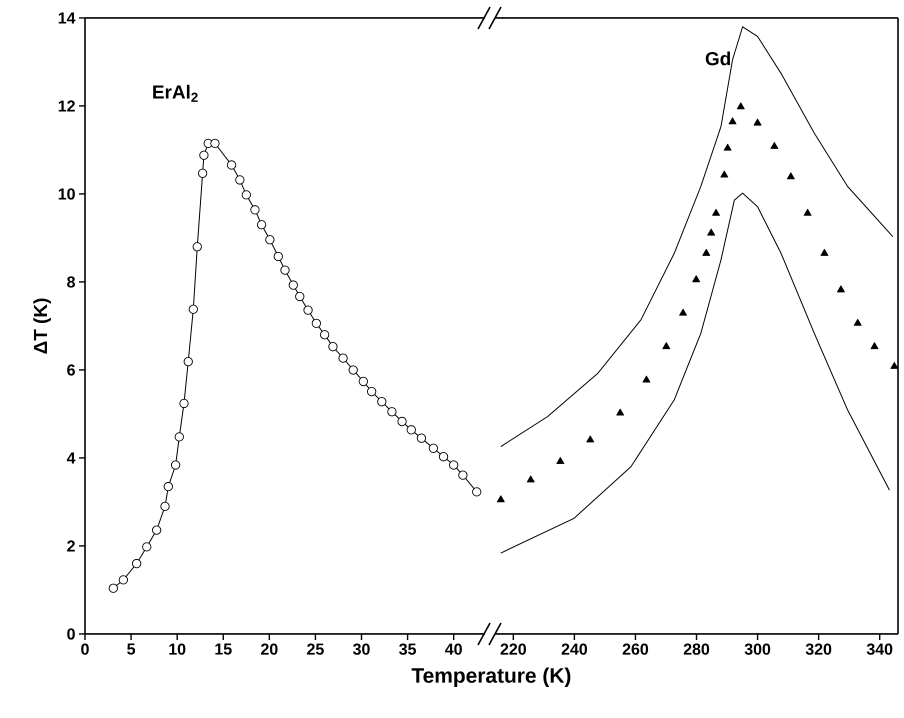  What do you see at coordinates (718, 58) in the screenshot?
I see `text: Gd` at bounding box center [718, 58].